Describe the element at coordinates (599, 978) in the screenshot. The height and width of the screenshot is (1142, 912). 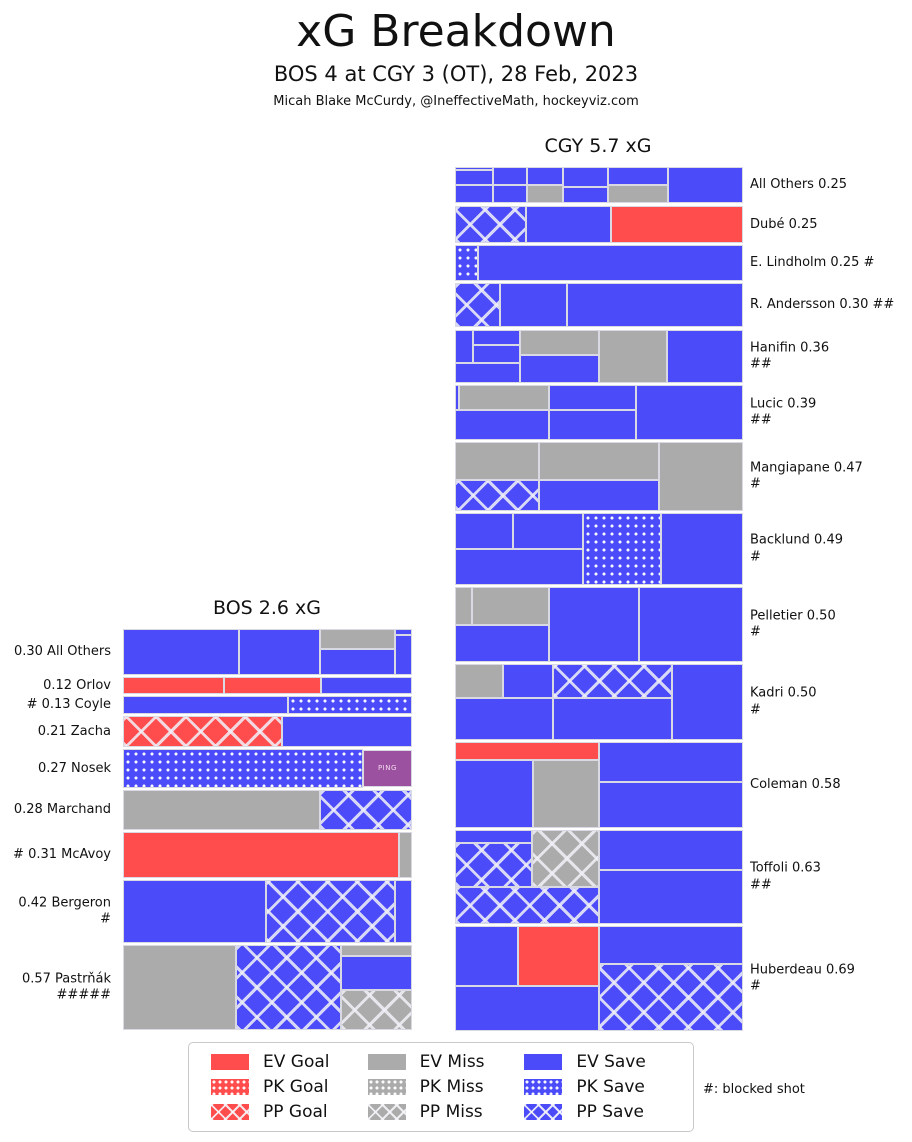
I see `player-row-huberdeau` at that location.